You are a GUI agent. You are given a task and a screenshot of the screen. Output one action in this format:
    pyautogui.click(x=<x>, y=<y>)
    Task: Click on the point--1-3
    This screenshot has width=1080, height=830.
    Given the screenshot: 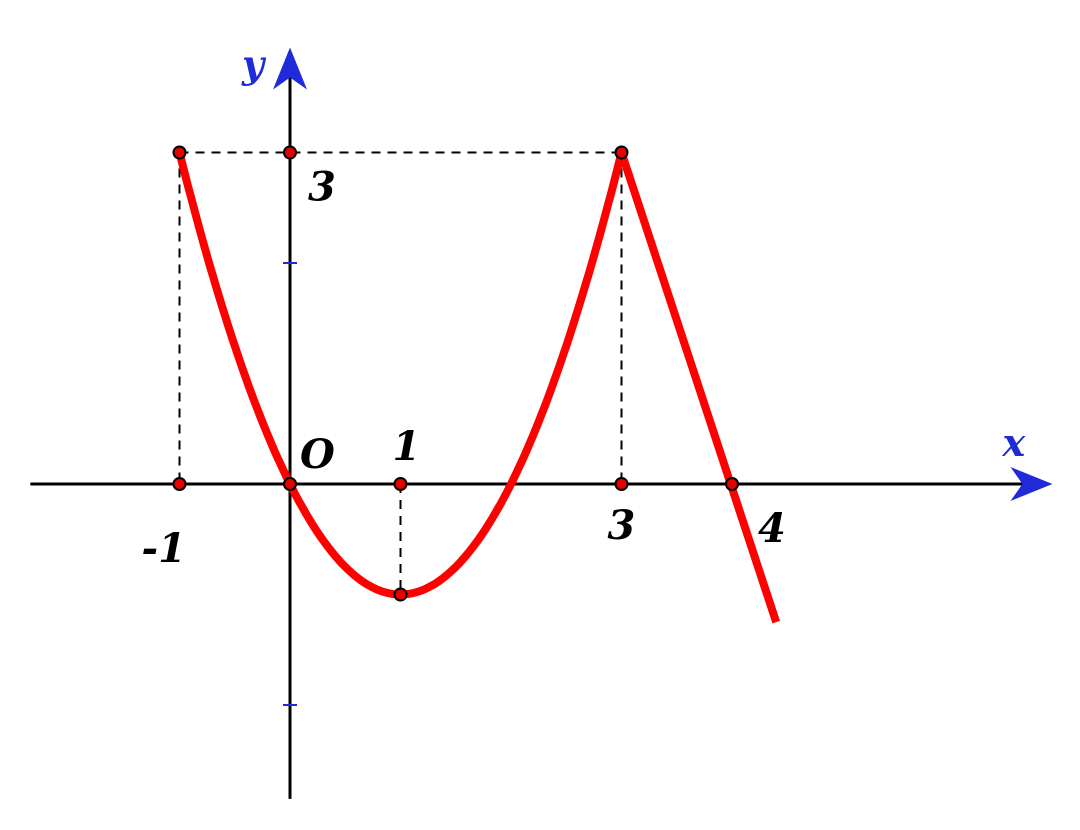 What is the action you would take?
    pyautogui.click(x=179, y=152)
    